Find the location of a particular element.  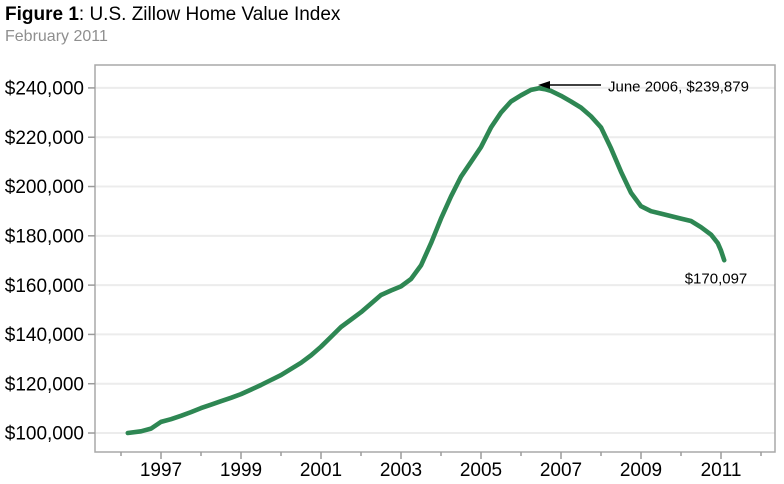

annotation-arrowhead is located at coordinates (544, 85).